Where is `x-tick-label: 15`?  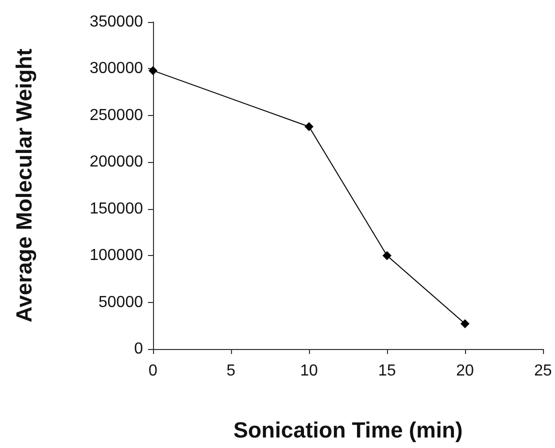 x-tick-label: 15 is located at coordinates (387, 371).